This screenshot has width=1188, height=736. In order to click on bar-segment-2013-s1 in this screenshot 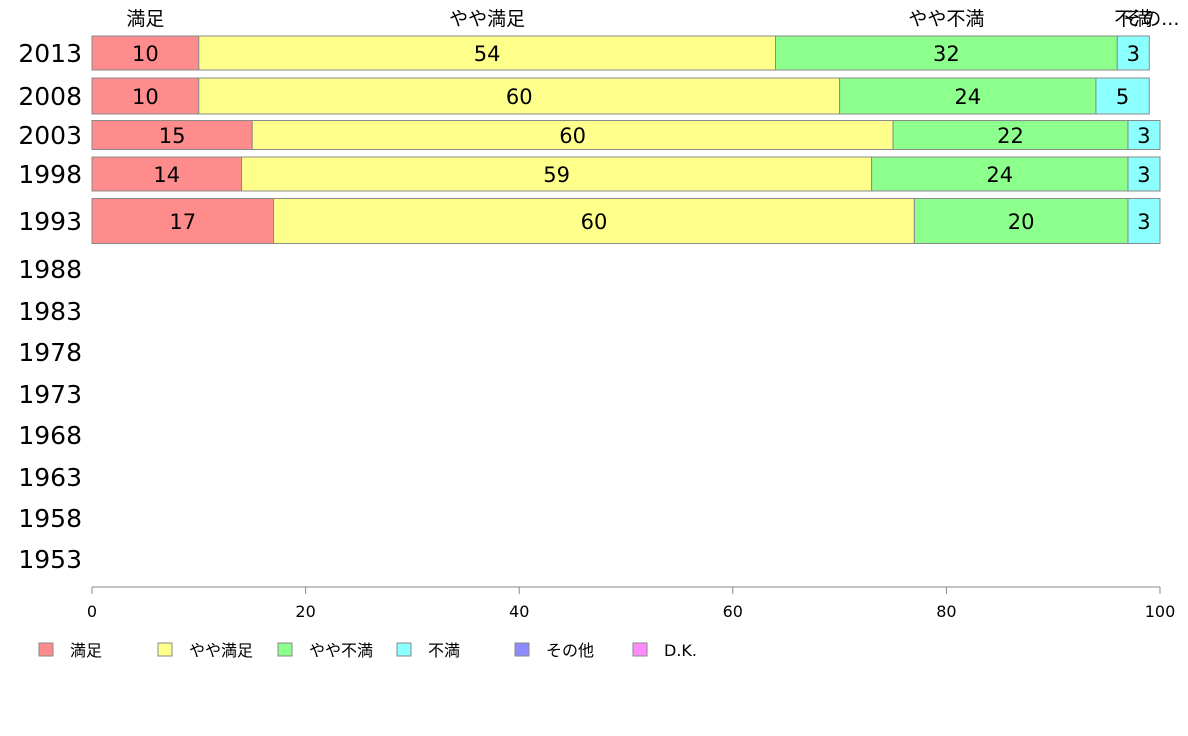, I will do `click(487, 53)`.